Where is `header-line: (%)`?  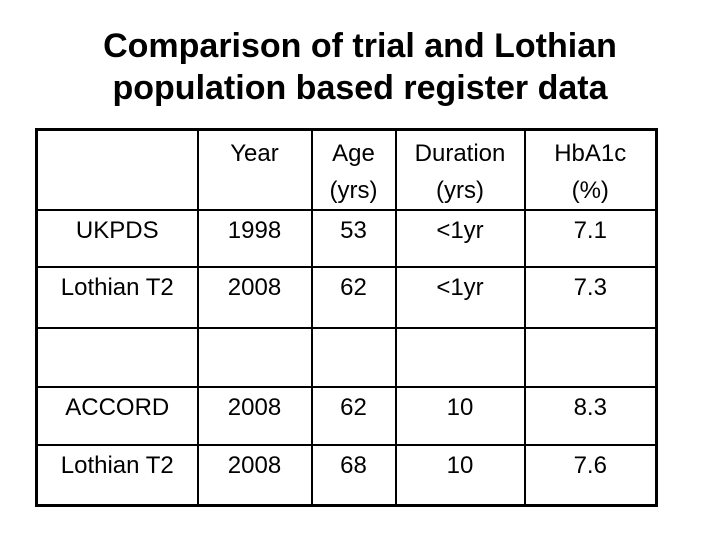
header-line: (%) is located at coordinates (590, 190).